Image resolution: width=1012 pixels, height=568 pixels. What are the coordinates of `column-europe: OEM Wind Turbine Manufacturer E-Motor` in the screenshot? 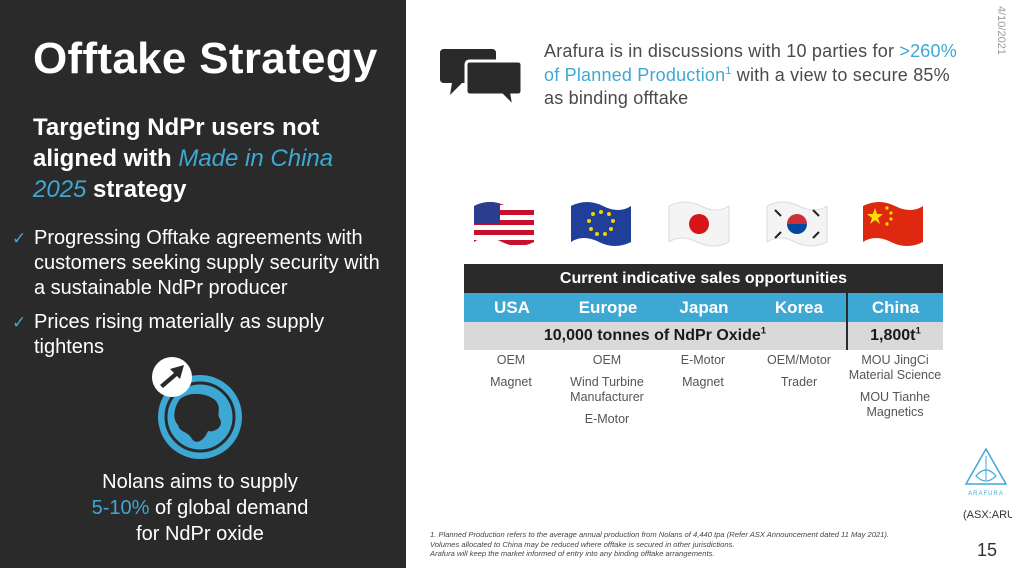 It's located at (607, 393).